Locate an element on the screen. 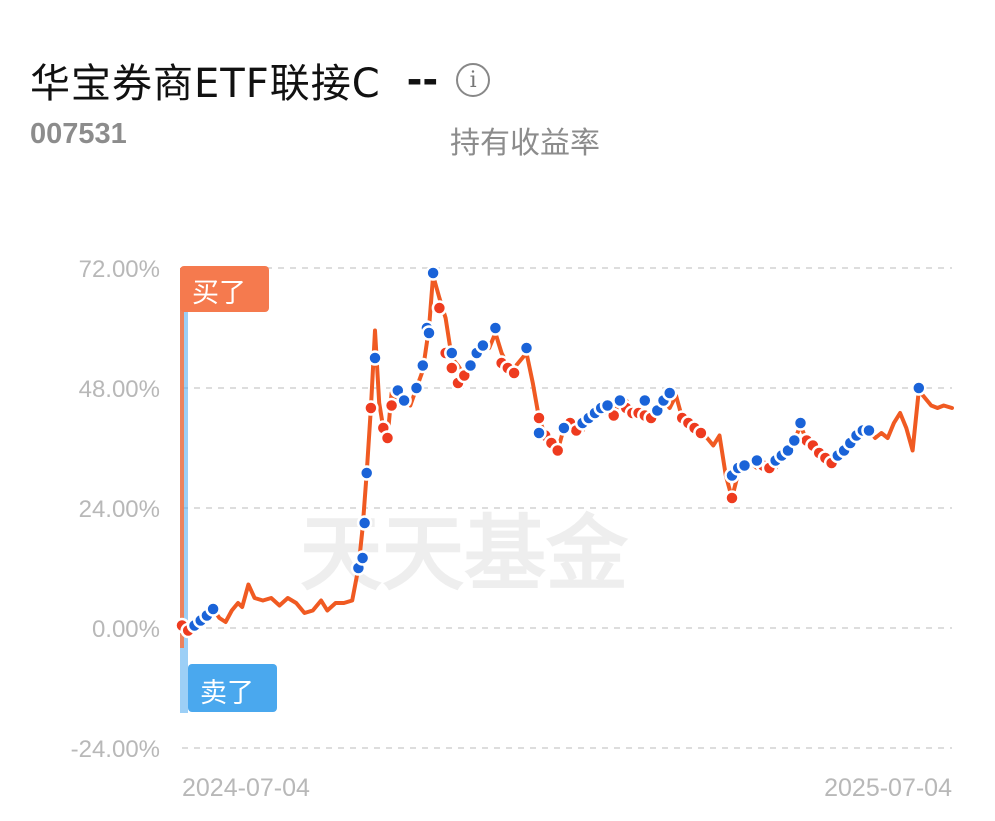 The image size is (995, 821). holding-return-label: 持有收益率 is located at coordinates (525, 143).